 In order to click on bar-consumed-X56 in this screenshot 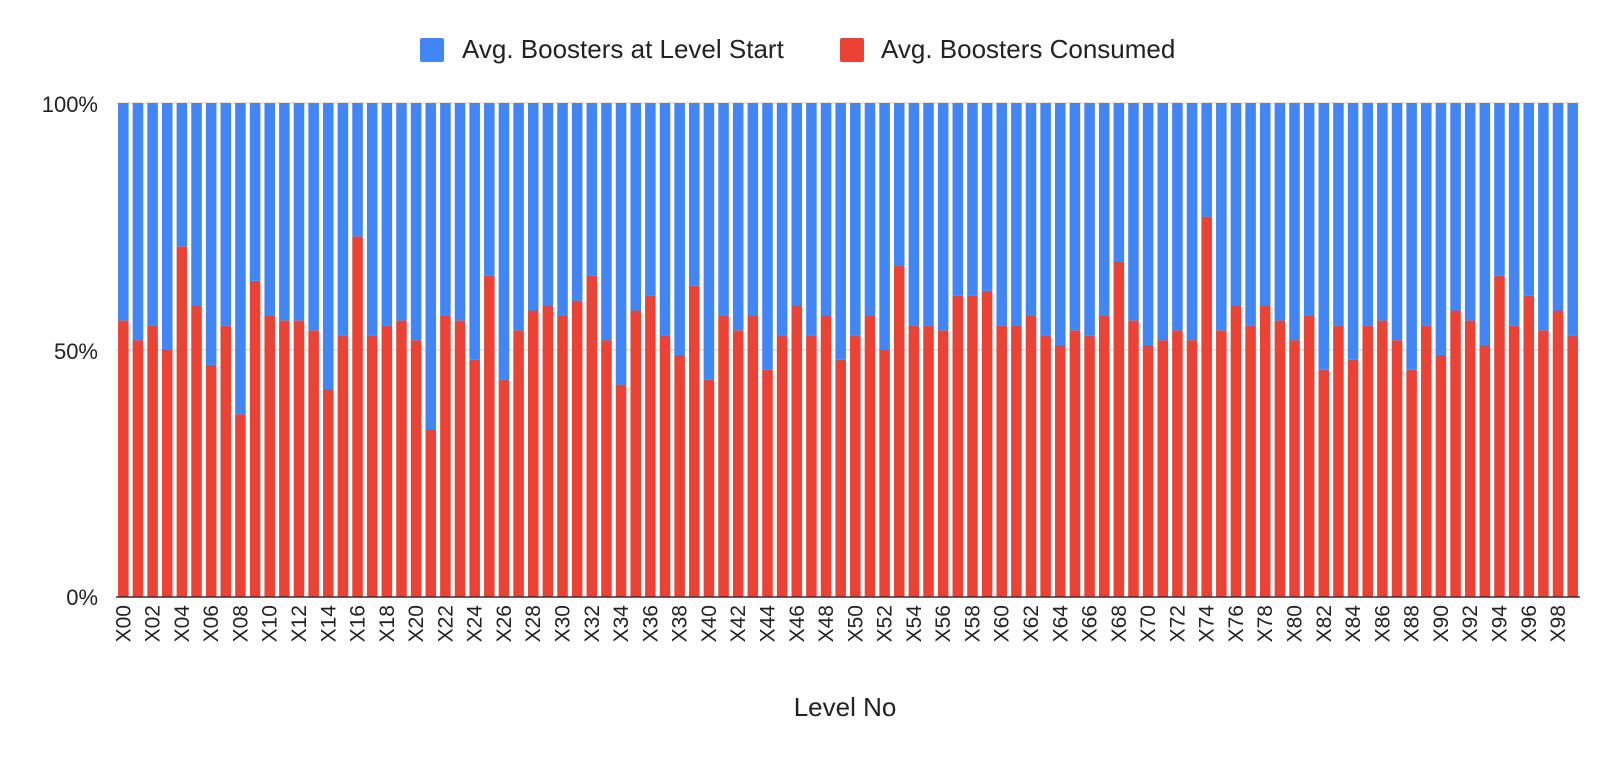, I will do `click(943, 463)`.